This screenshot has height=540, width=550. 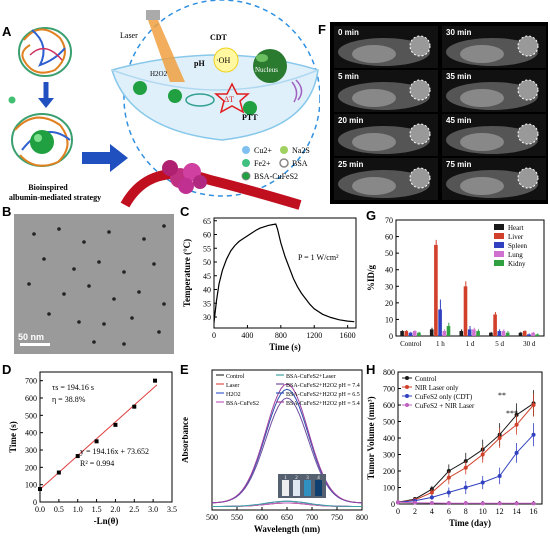 What do you see at coordinates (207, 262) in the screenshot?
I see `y-tick-label: 50` at bounding box center [207, 262].